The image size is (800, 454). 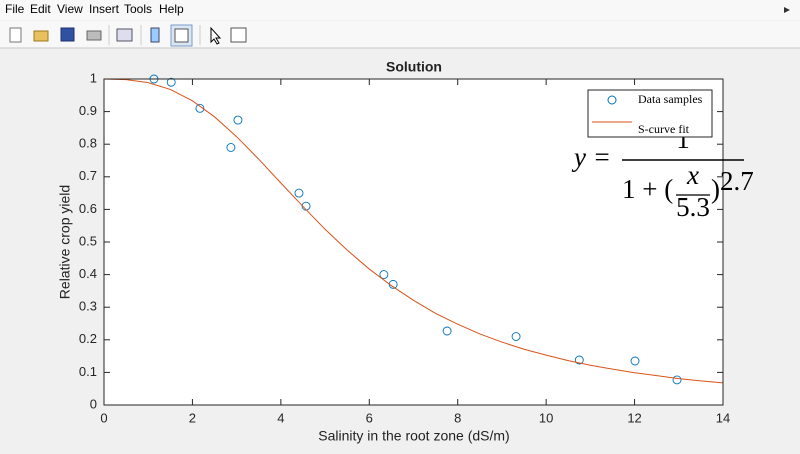 I want to click on x-tick-label: 10, so click(x=546, y=417).